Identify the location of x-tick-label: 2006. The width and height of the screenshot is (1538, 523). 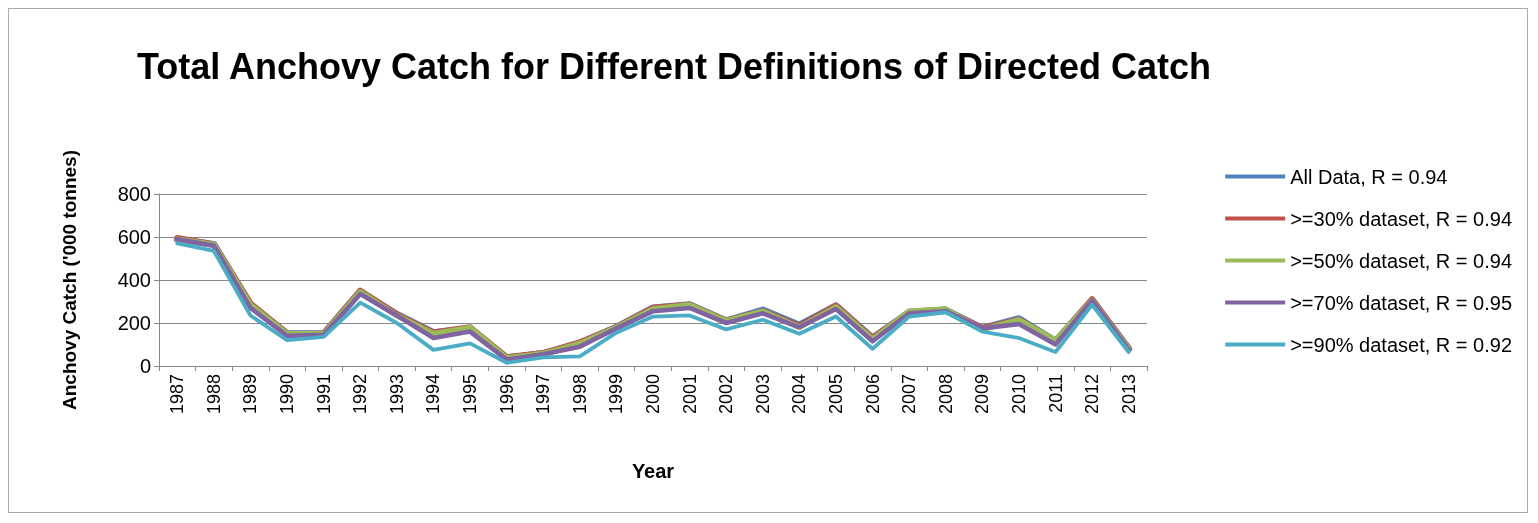
(872, 394).